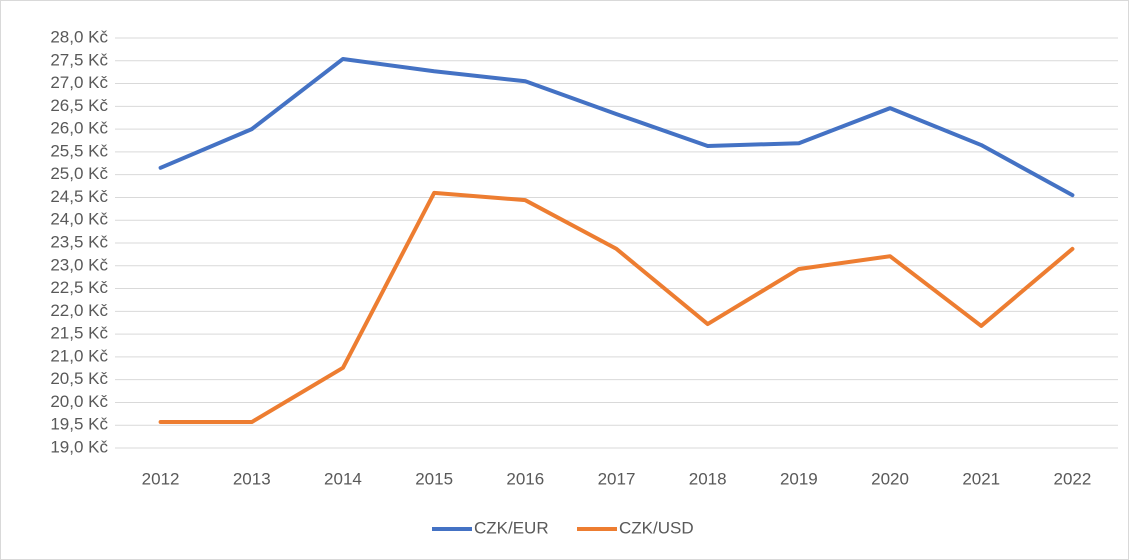  I want to click on y-tick-label: 27,5 Kč, so click(79, 59).